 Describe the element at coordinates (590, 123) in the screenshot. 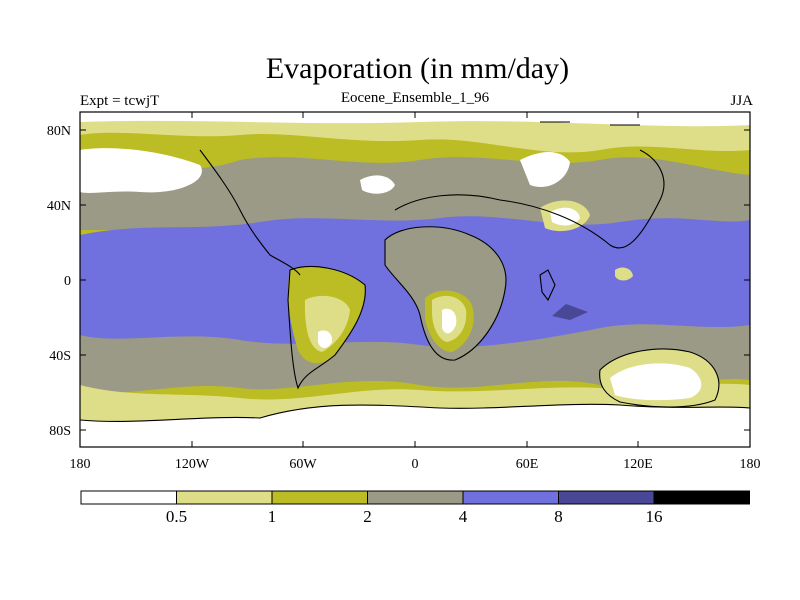

I see `coastline-arctic` at that location.